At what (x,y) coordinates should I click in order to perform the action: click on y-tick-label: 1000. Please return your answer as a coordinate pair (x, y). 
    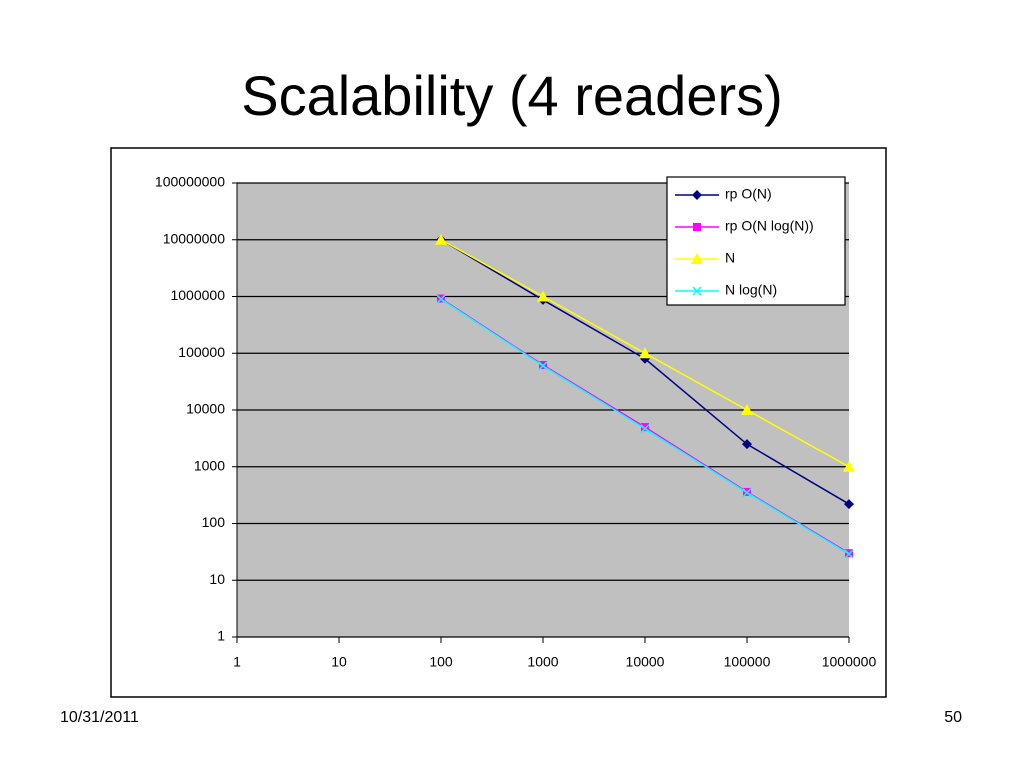
    Looking at the image, I should click on (209, 465).